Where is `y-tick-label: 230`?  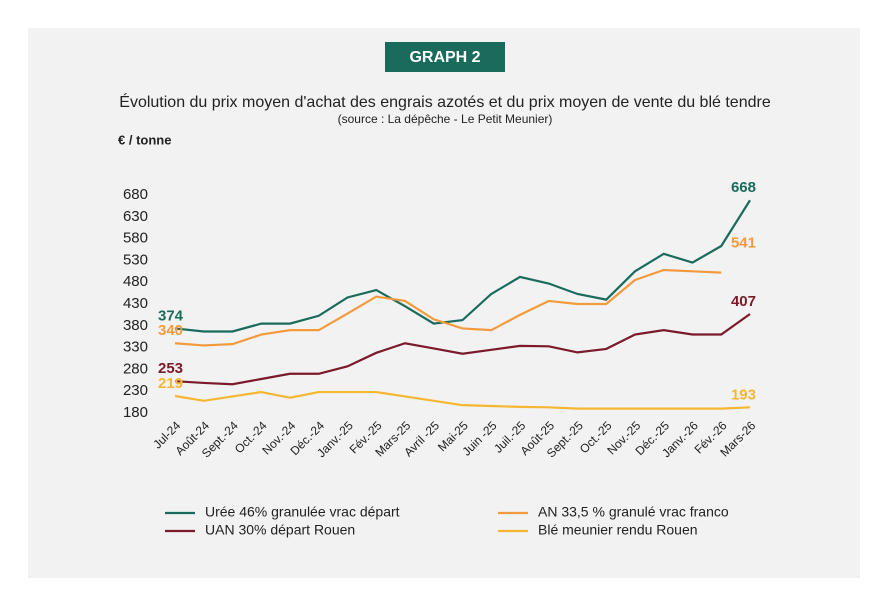
y-tick-label: 230 is located at coordinates (135, 390).